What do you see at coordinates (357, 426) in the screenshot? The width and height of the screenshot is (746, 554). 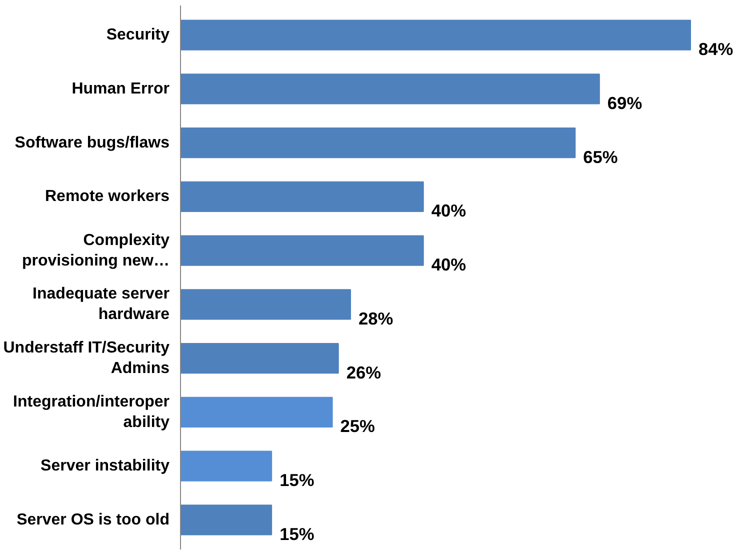 I see `data-label: 25%` at bounding box center [357, 426].